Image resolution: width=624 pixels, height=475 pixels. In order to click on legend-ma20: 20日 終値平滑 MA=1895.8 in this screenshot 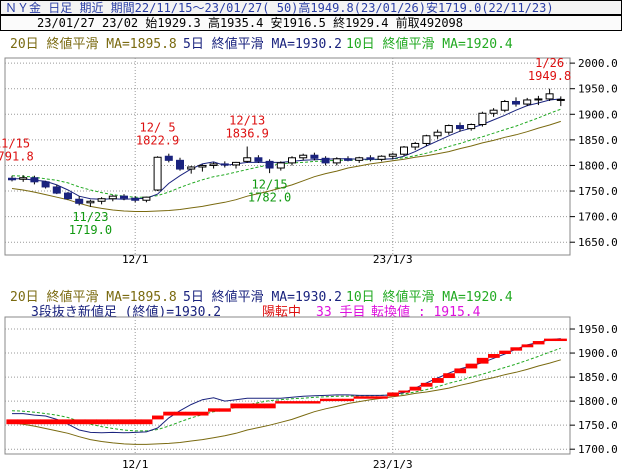, I will do `click(93, 44)`.